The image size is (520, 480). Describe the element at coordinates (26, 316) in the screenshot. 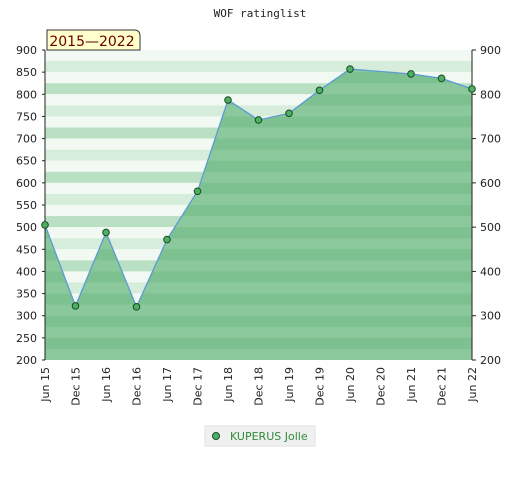

I see `y-tick-label: 300` at that location.